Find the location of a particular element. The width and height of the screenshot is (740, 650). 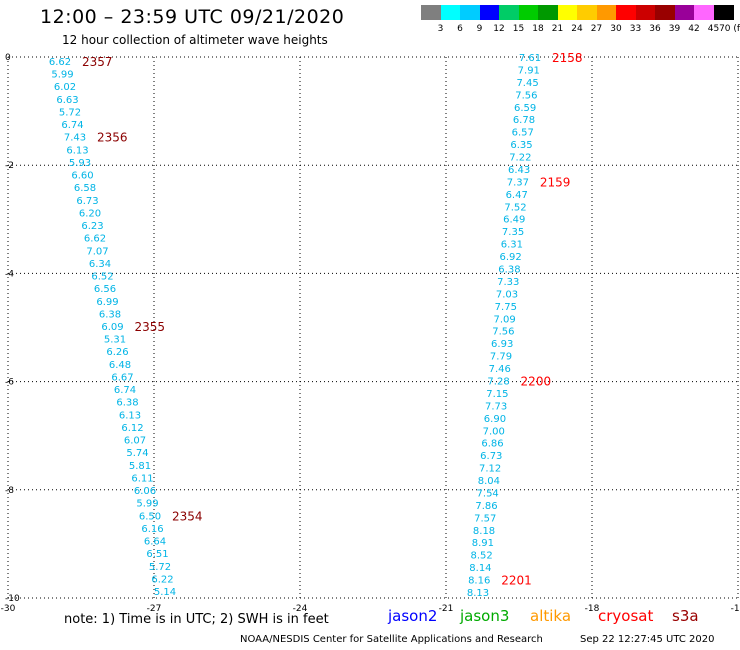

wave-height-value: 6.23 is located at coordinates (92, 226).